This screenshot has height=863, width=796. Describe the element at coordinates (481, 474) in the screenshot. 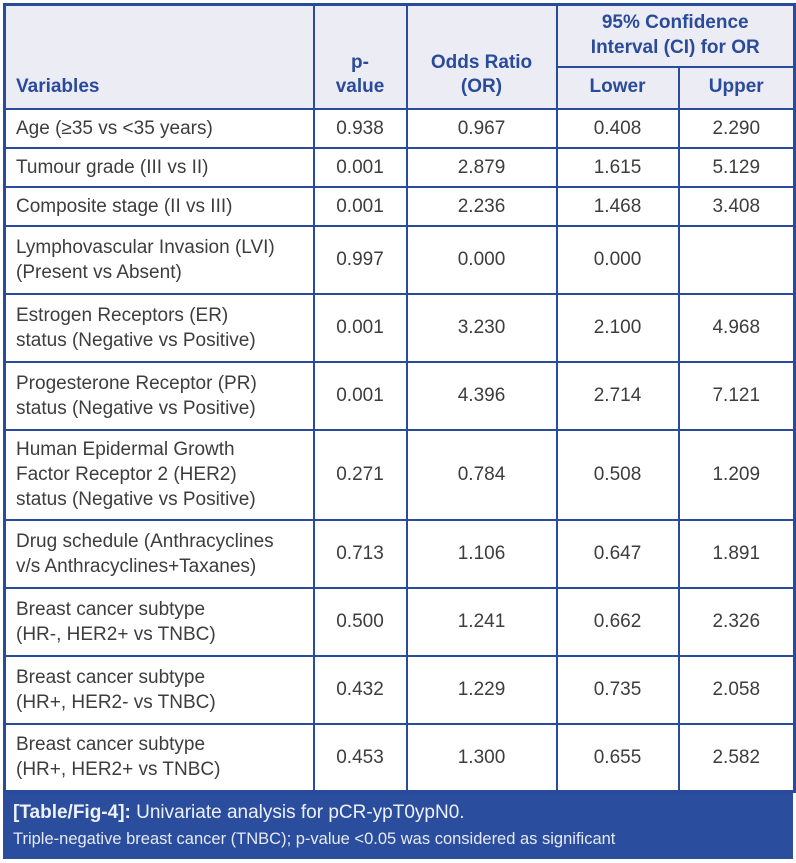

I see `odds-ratio-cell: 0.784` at that location.